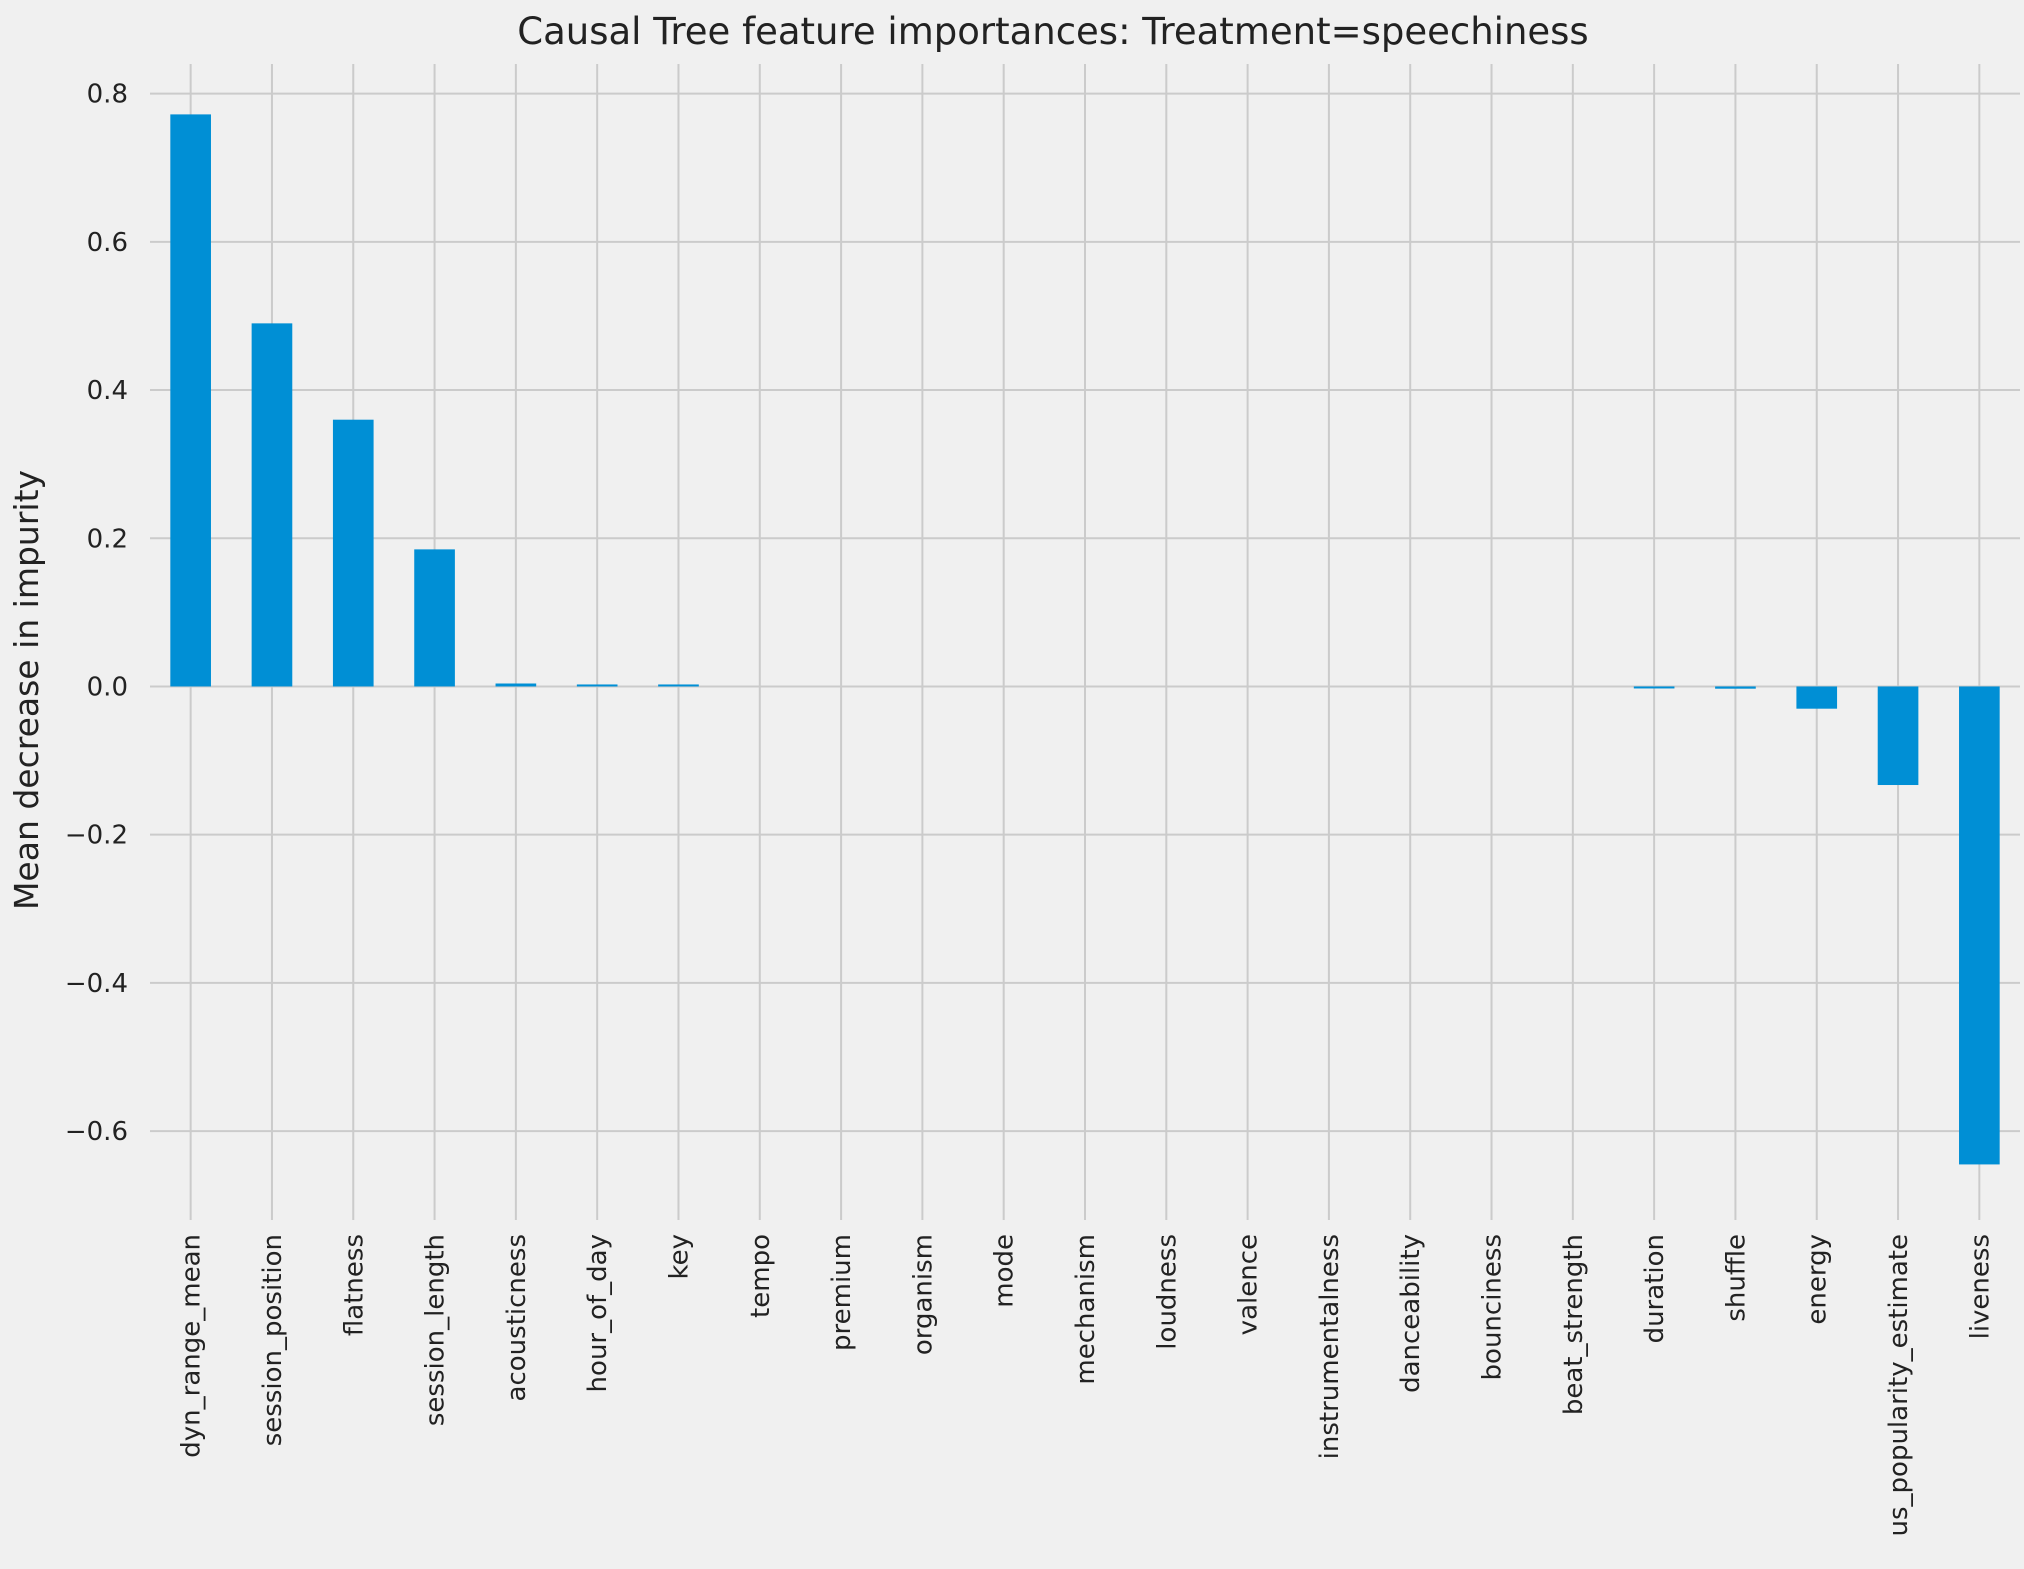 This screenshot has height=1569, width=2024. Describe the element at coordinates (1330, 1346) in the screenshot. I see `x-tick-label: instrumentalness` at that location.